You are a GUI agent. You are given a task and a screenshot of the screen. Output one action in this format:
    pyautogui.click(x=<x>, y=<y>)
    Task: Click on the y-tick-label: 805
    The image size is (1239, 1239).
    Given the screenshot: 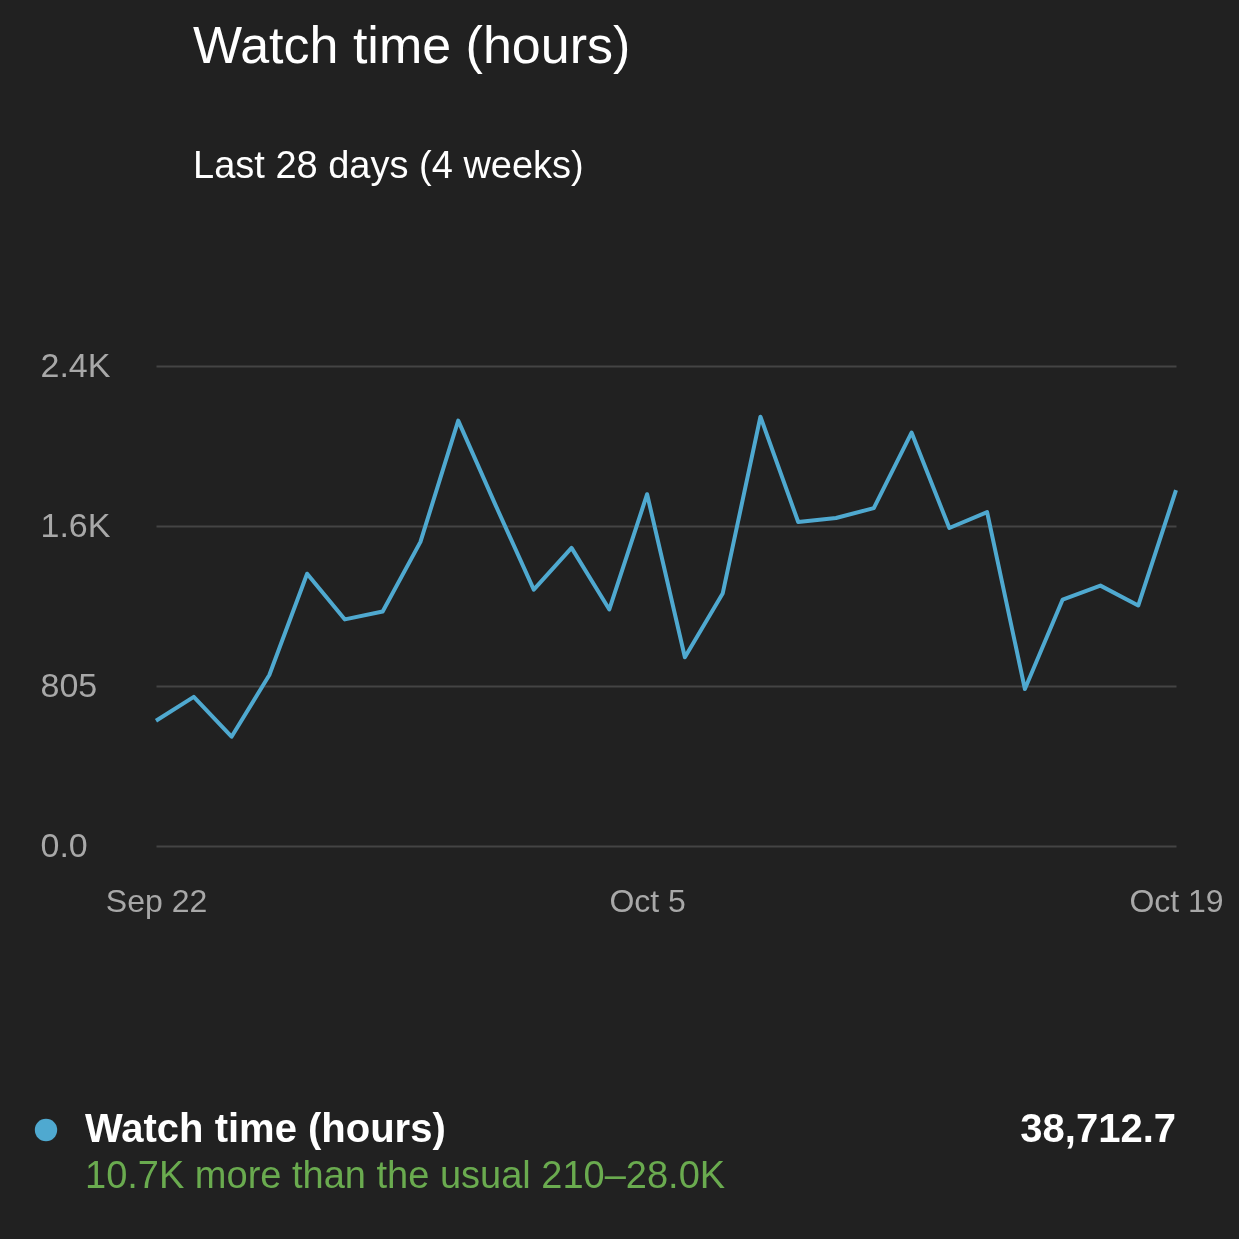 What is the action you would take?
    pyautogui.click(x=69, y=684)
    